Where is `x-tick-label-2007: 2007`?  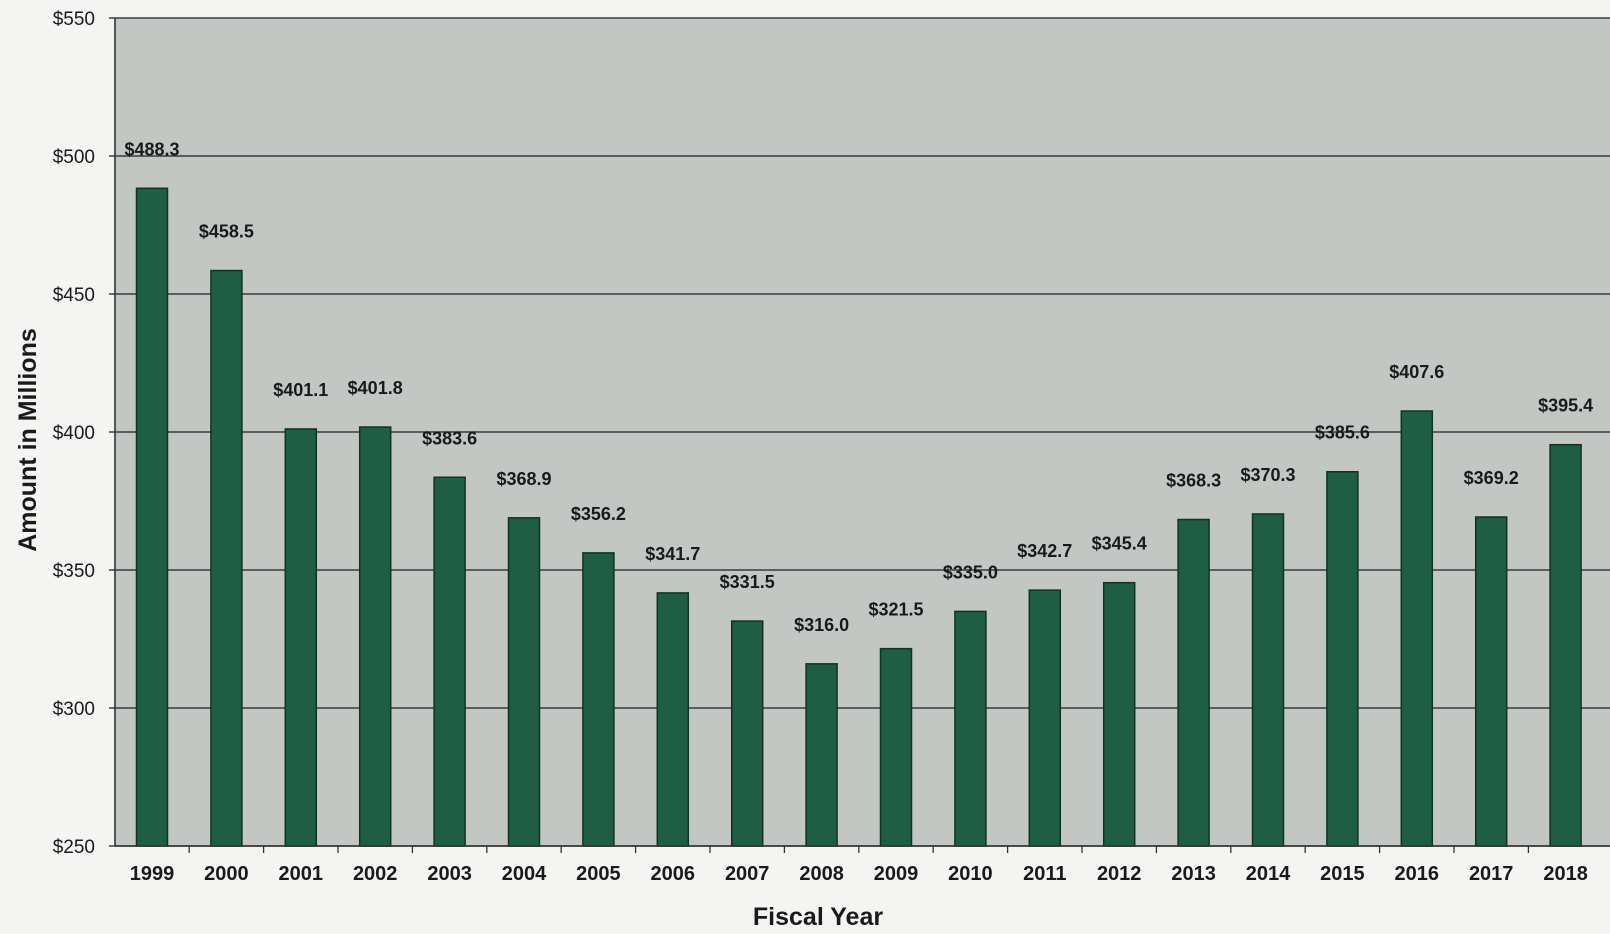
x-tick-label-2007: 2007 is located at coordinates (747, 874).